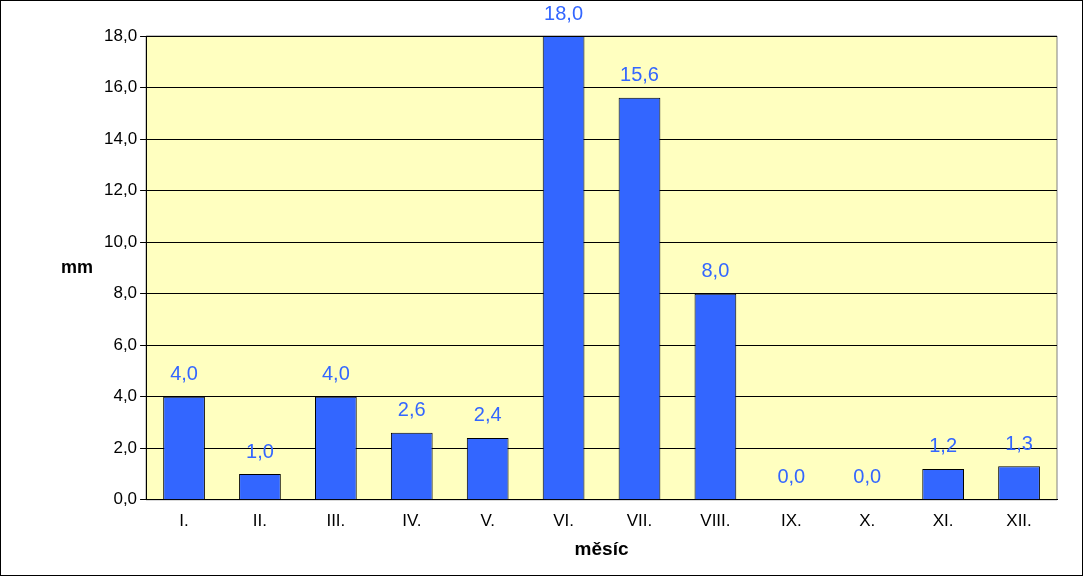 The image size is (1083, 576). I want to click on x-tick-label: III., so click(336, 520).